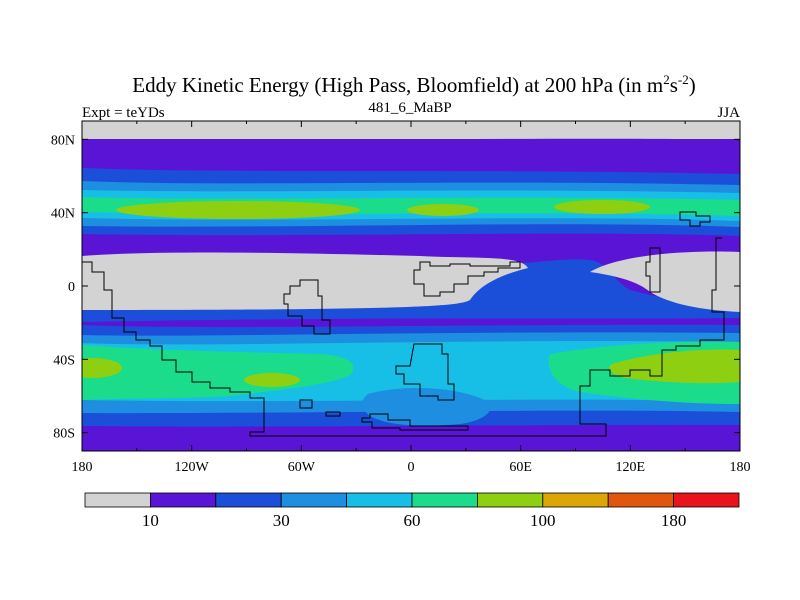 The image size is (800, 600). I want to click on coastline-landmass-b, so click(467, 279).